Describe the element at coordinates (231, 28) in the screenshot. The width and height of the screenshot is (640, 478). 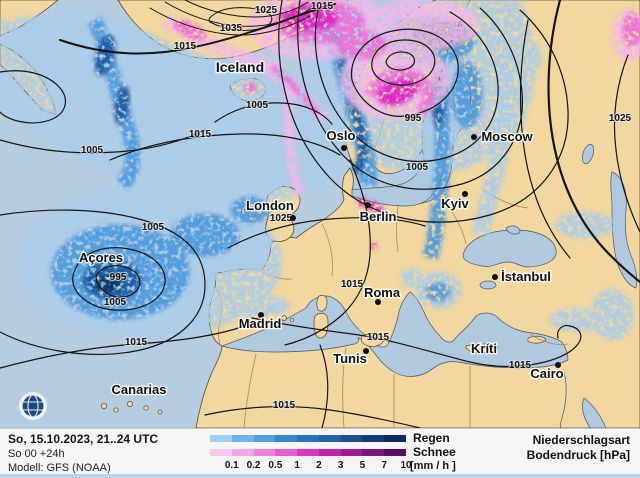
I see `pressure-label: 1035` at that location.